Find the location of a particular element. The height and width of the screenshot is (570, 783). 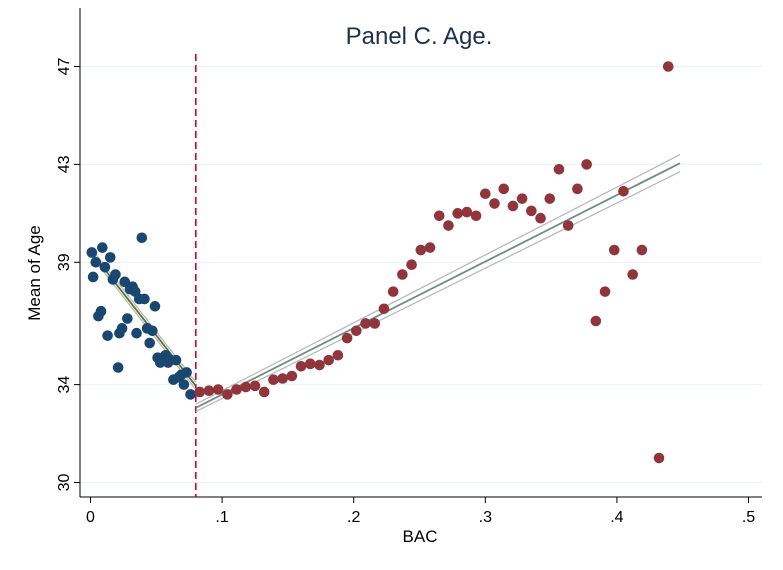

x-tick-label: .4 is located at coordinates (616, 517).